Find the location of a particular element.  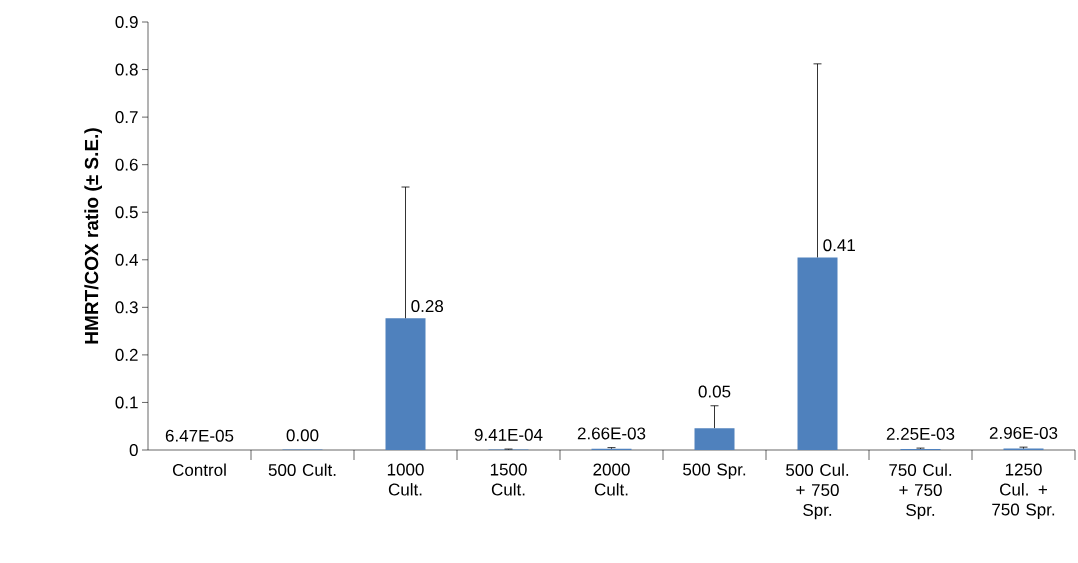

x-tick-label: 500 Cul. + 750 Spr. is located at coordinates (817, 491).